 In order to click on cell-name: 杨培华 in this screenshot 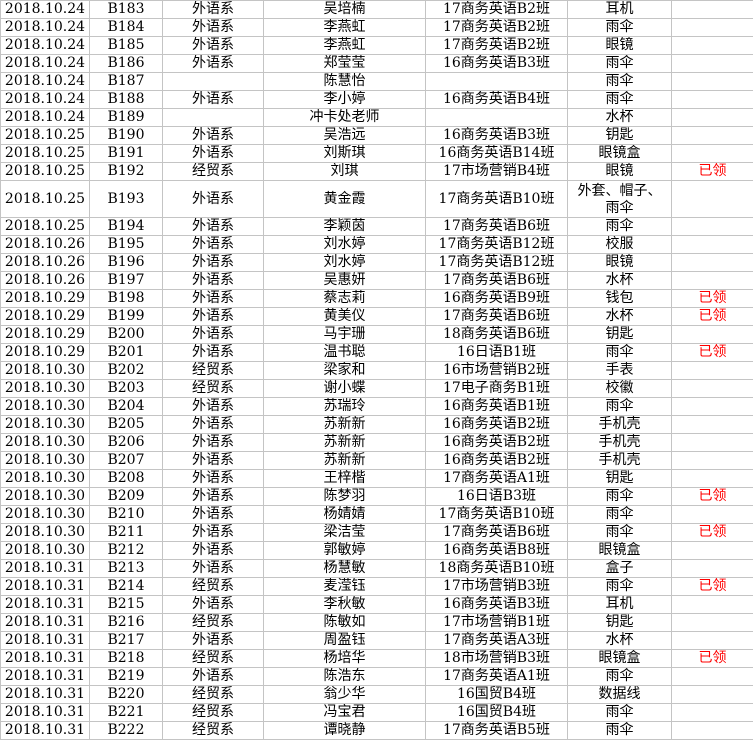, I will do `click(345, 659)`.